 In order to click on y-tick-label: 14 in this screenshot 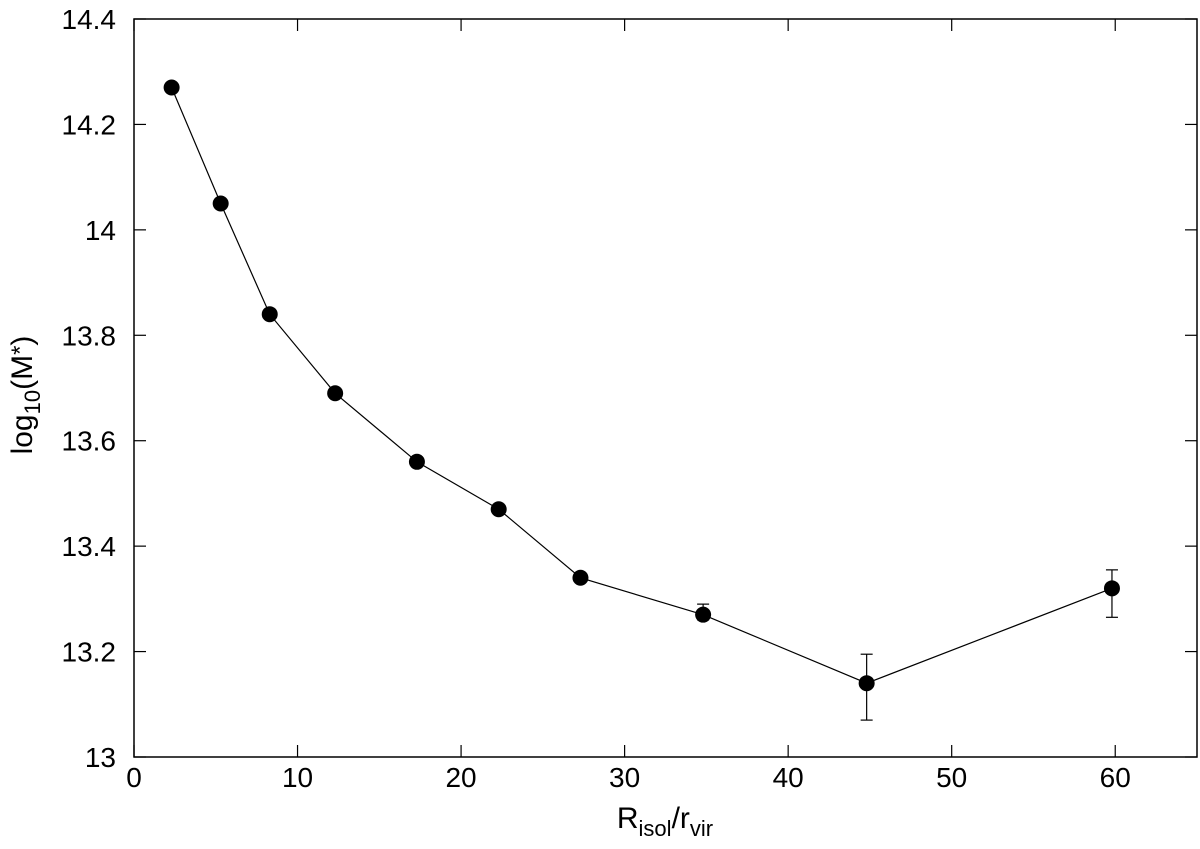, I will do `click(100, 230)`.